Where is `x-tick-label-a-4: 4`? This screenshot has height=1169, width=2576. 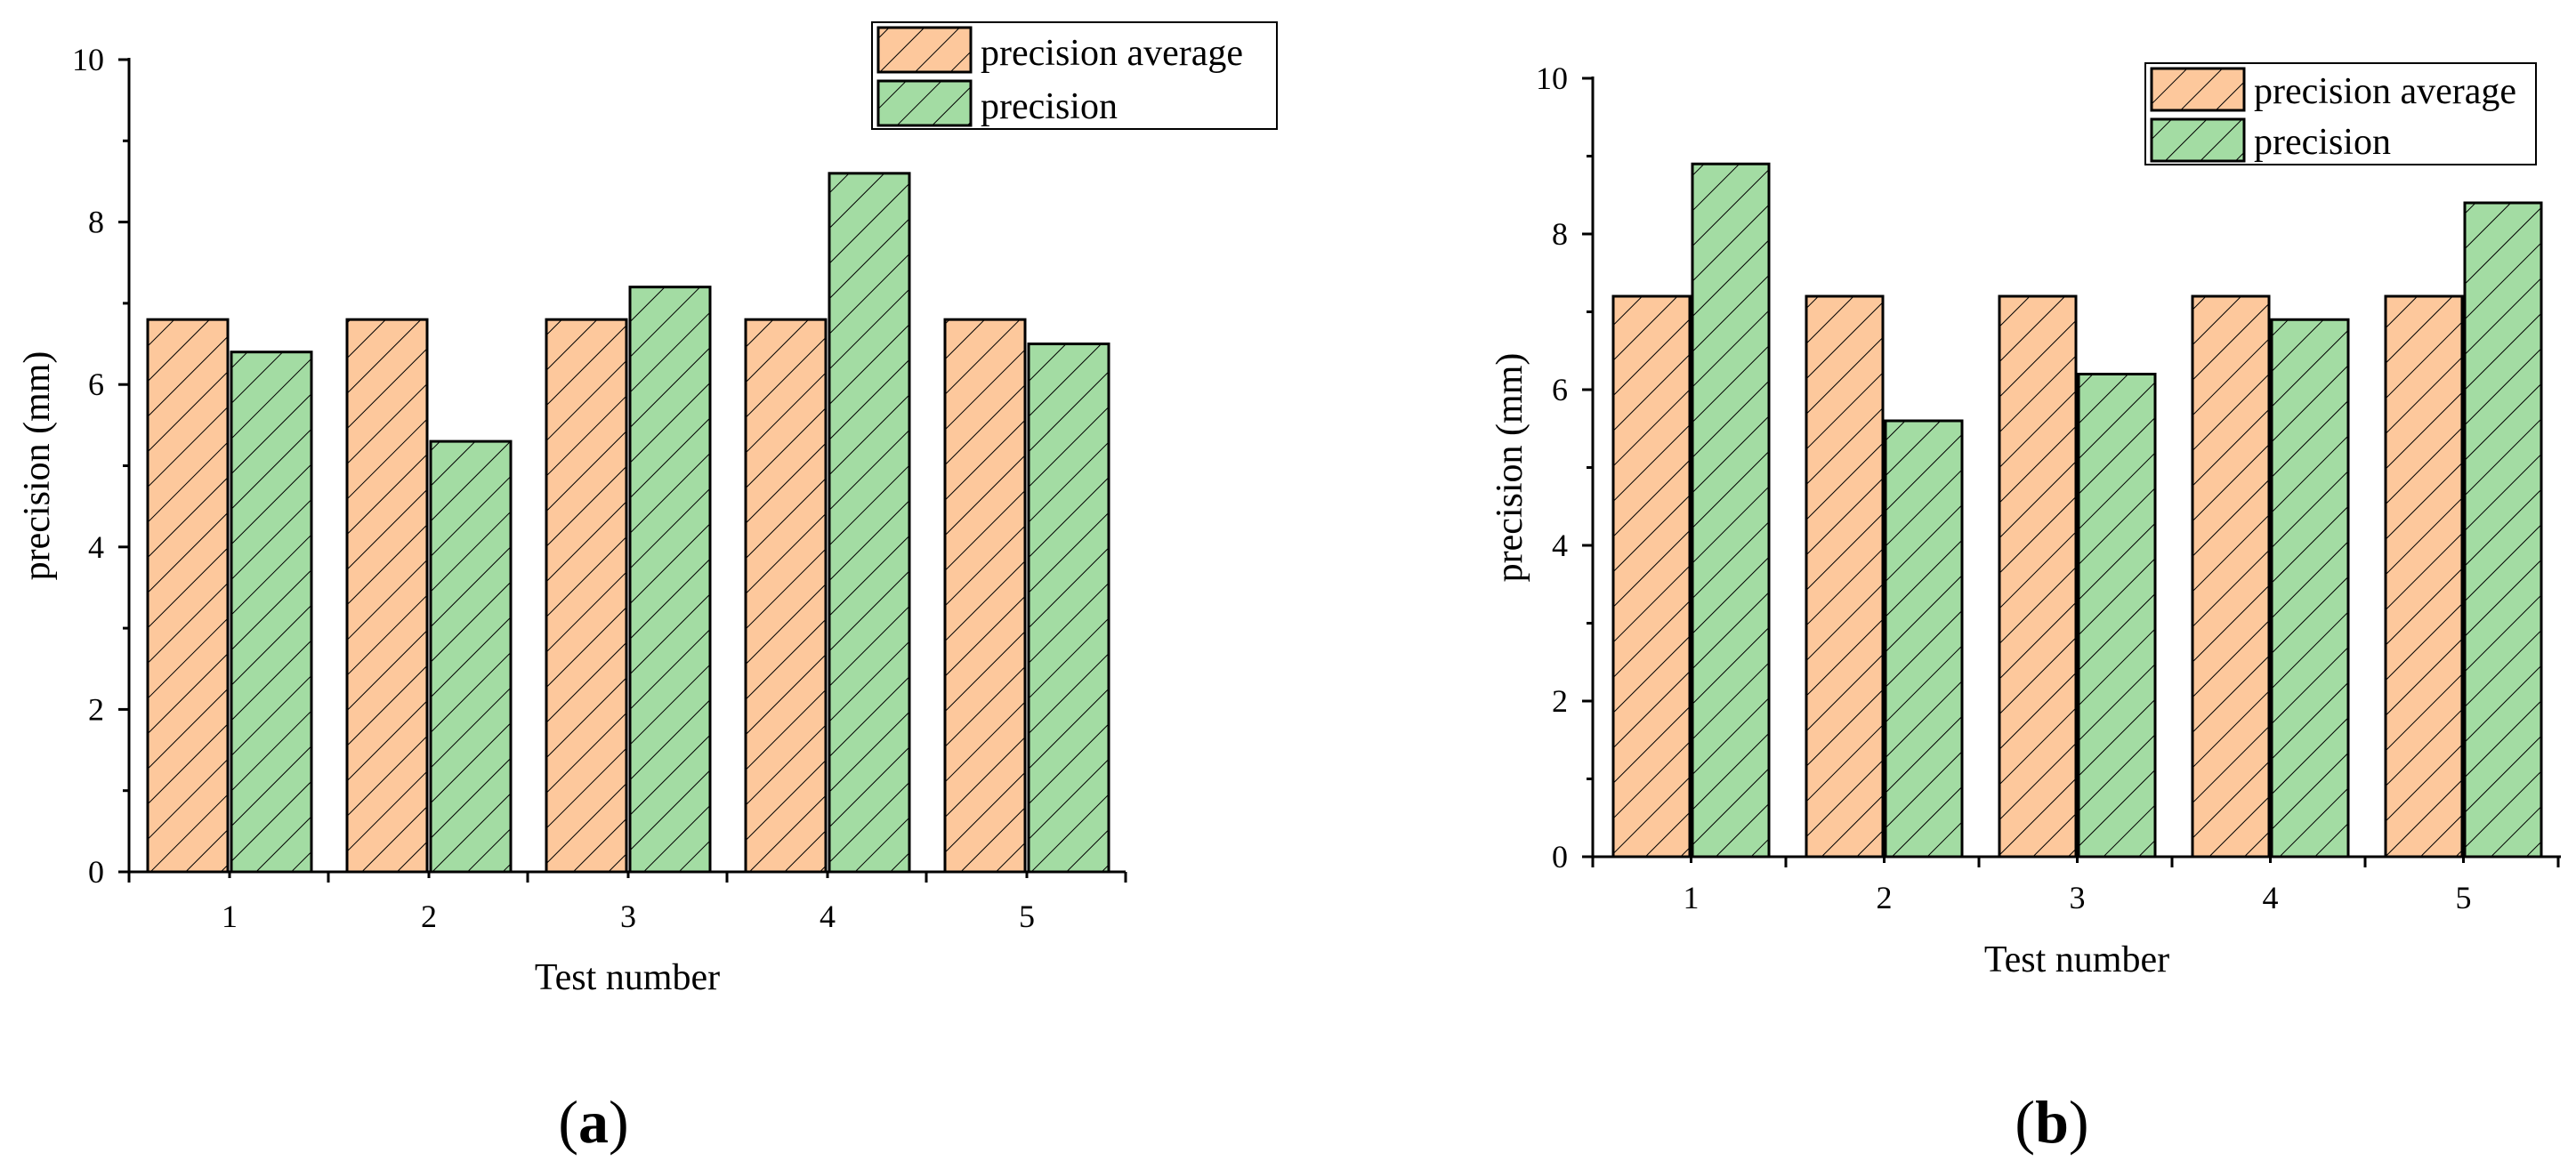
x-tick-label-a-4: 4 is located at coordinates (828, 916).